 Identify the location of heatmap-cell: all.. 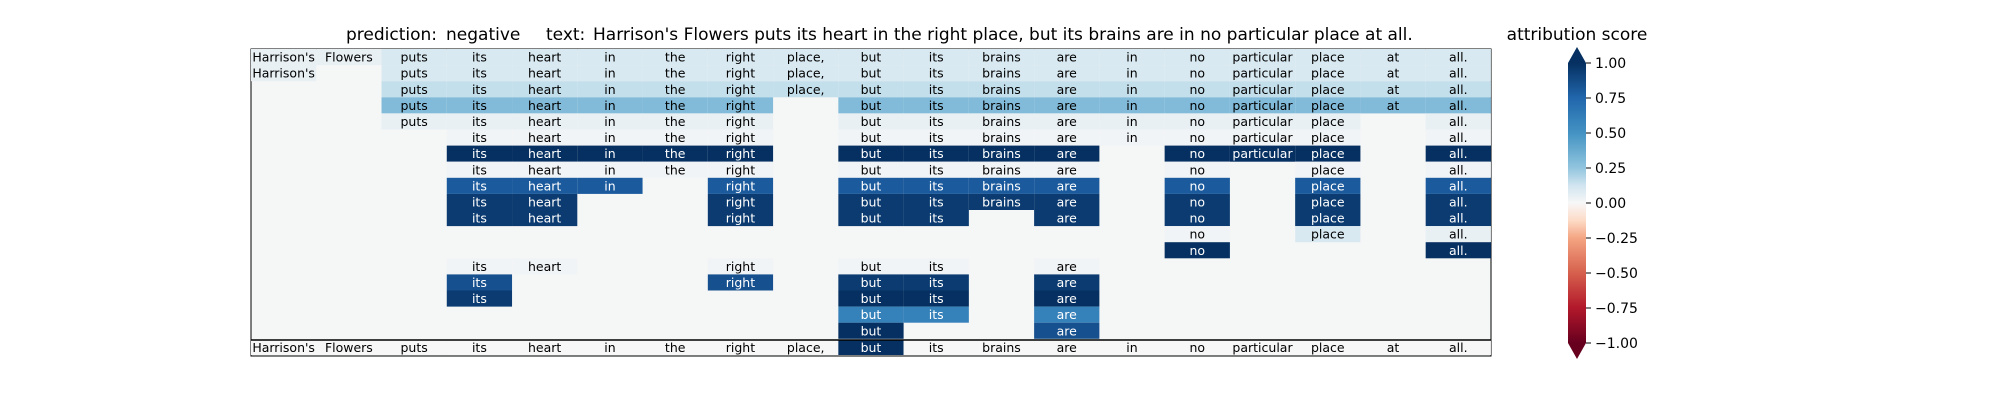
(1458, 89).